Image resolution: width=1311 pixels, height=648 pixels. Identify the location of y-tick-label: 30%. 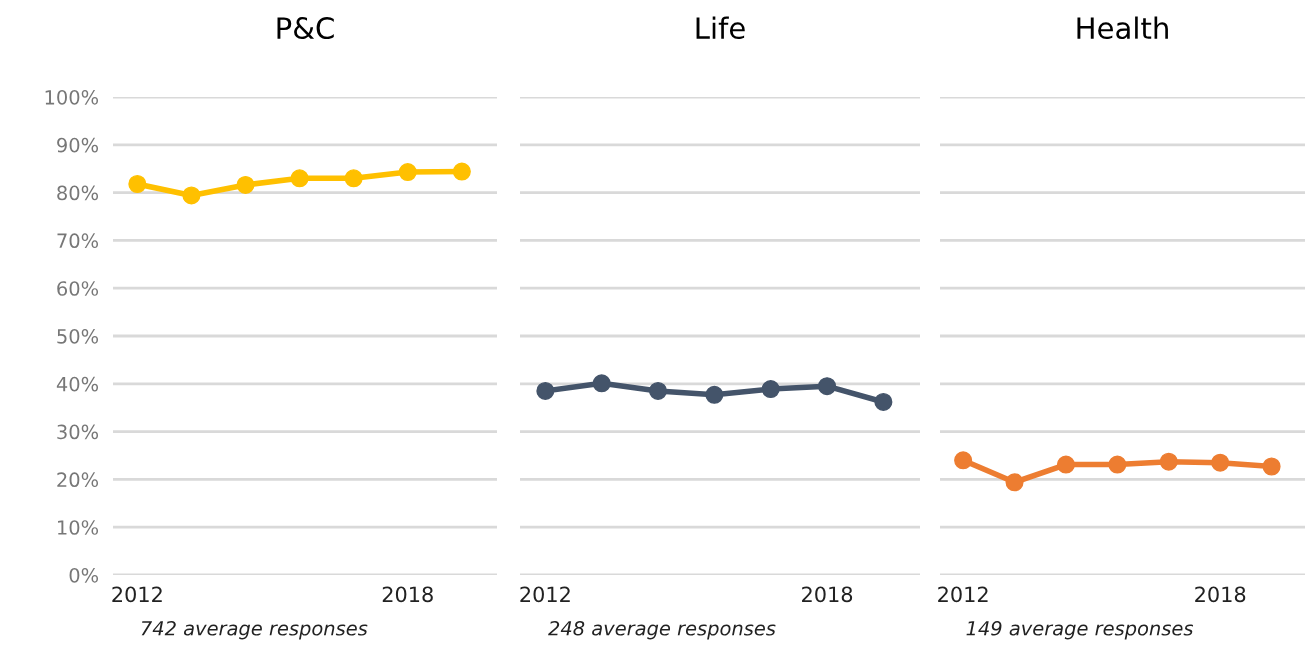
(78, 432).